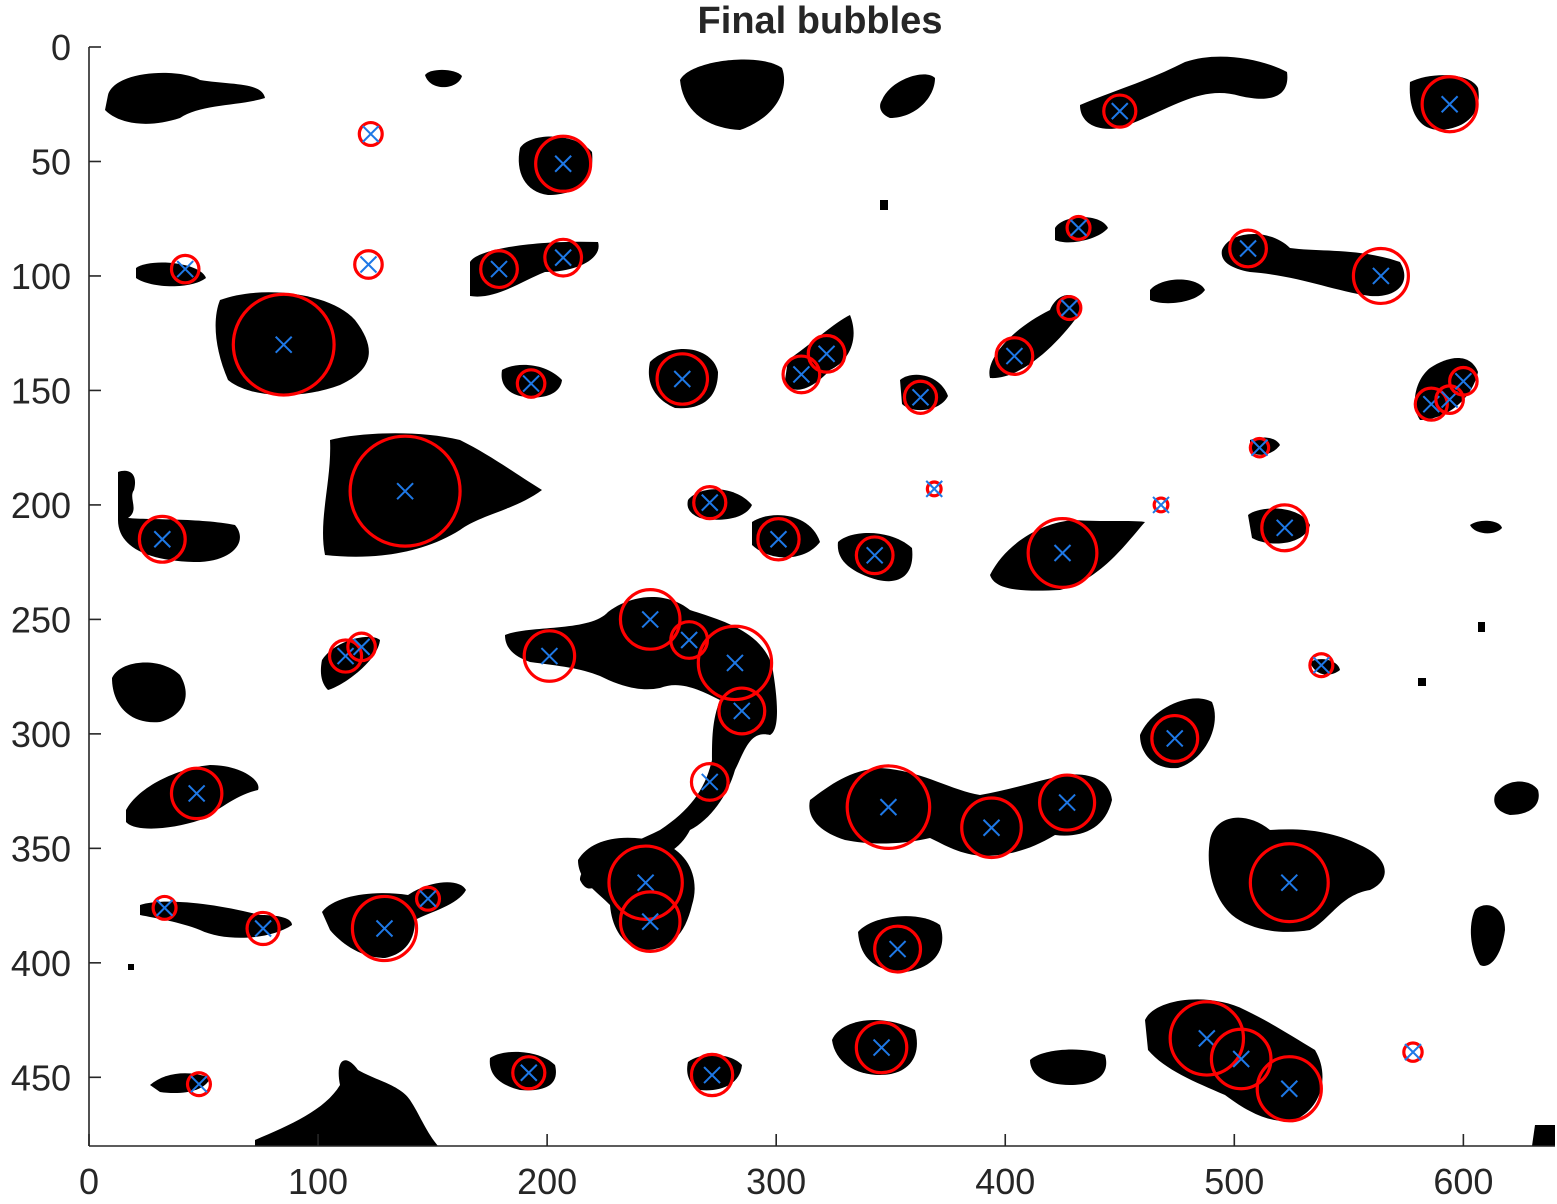  Describe the element at coordinates (41, 505) in the screenshot. I see `y-tick-label: 200` at that location.